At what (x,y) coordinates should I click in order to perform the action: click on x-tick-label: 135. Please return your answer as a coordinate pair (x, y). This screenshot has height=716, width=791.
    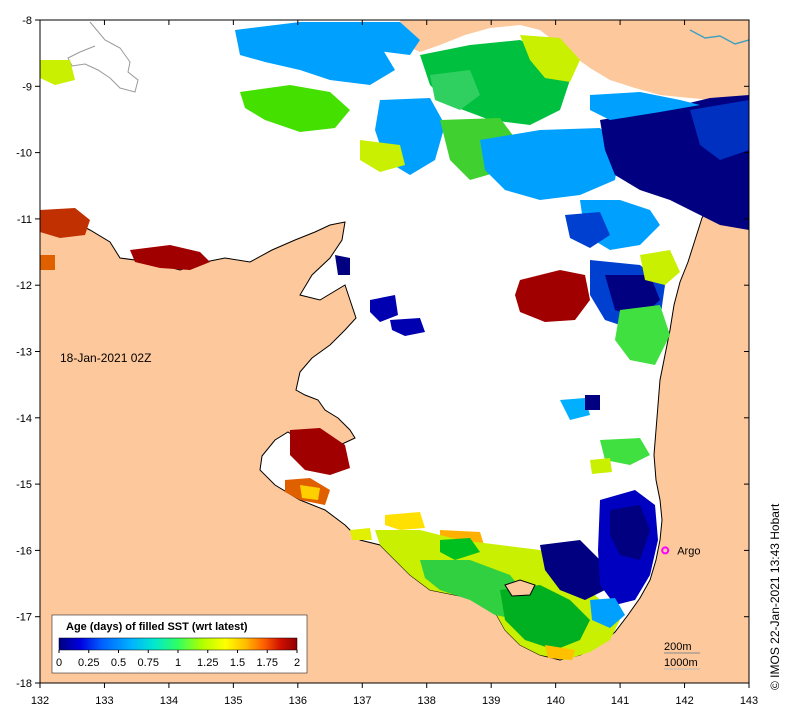
    Looking at the image, I should click on (233, 701).